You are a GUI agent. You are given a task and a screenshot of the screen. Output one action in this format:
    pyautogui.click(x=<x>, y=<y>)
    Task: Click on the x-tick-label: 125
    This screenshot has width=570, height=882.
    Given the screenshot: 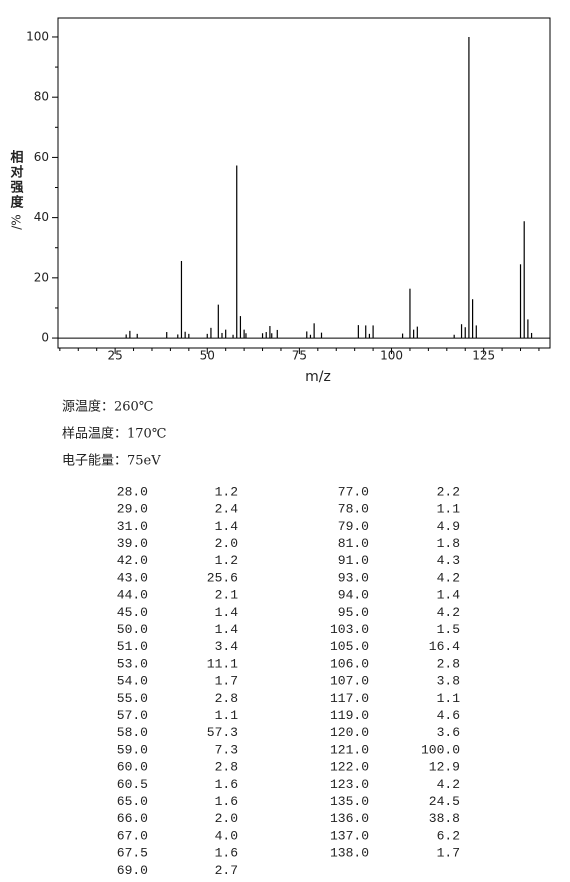 What is the action you would take?
    pyautogui.click(x=483, y=356)
    